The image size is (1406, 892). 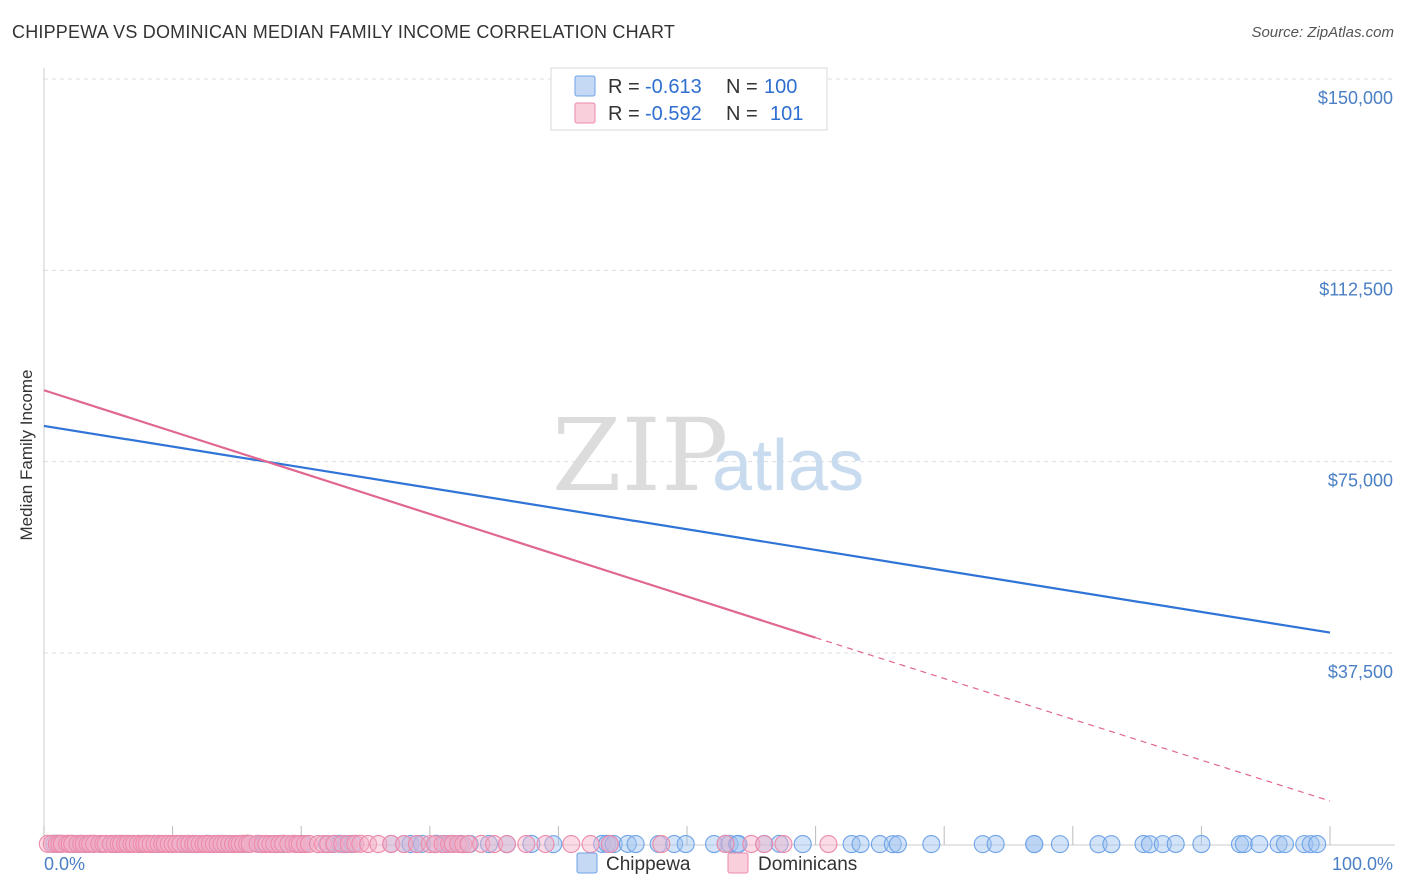 What do you see at coordinates (742, 87) in the screenshot?
I see `legend-n-label: N =` at bounding box center [742, 87].